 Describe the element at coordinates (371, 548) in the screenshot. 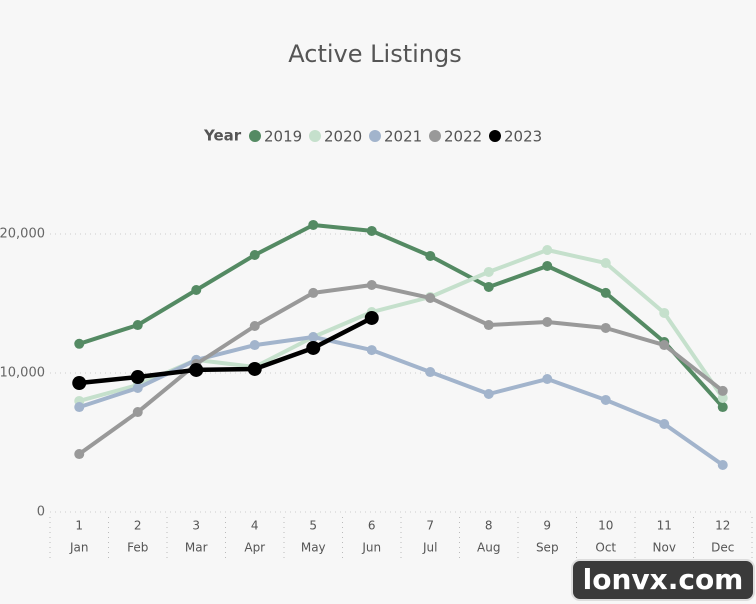

I see `x-subtick-label: Jun` at that location.